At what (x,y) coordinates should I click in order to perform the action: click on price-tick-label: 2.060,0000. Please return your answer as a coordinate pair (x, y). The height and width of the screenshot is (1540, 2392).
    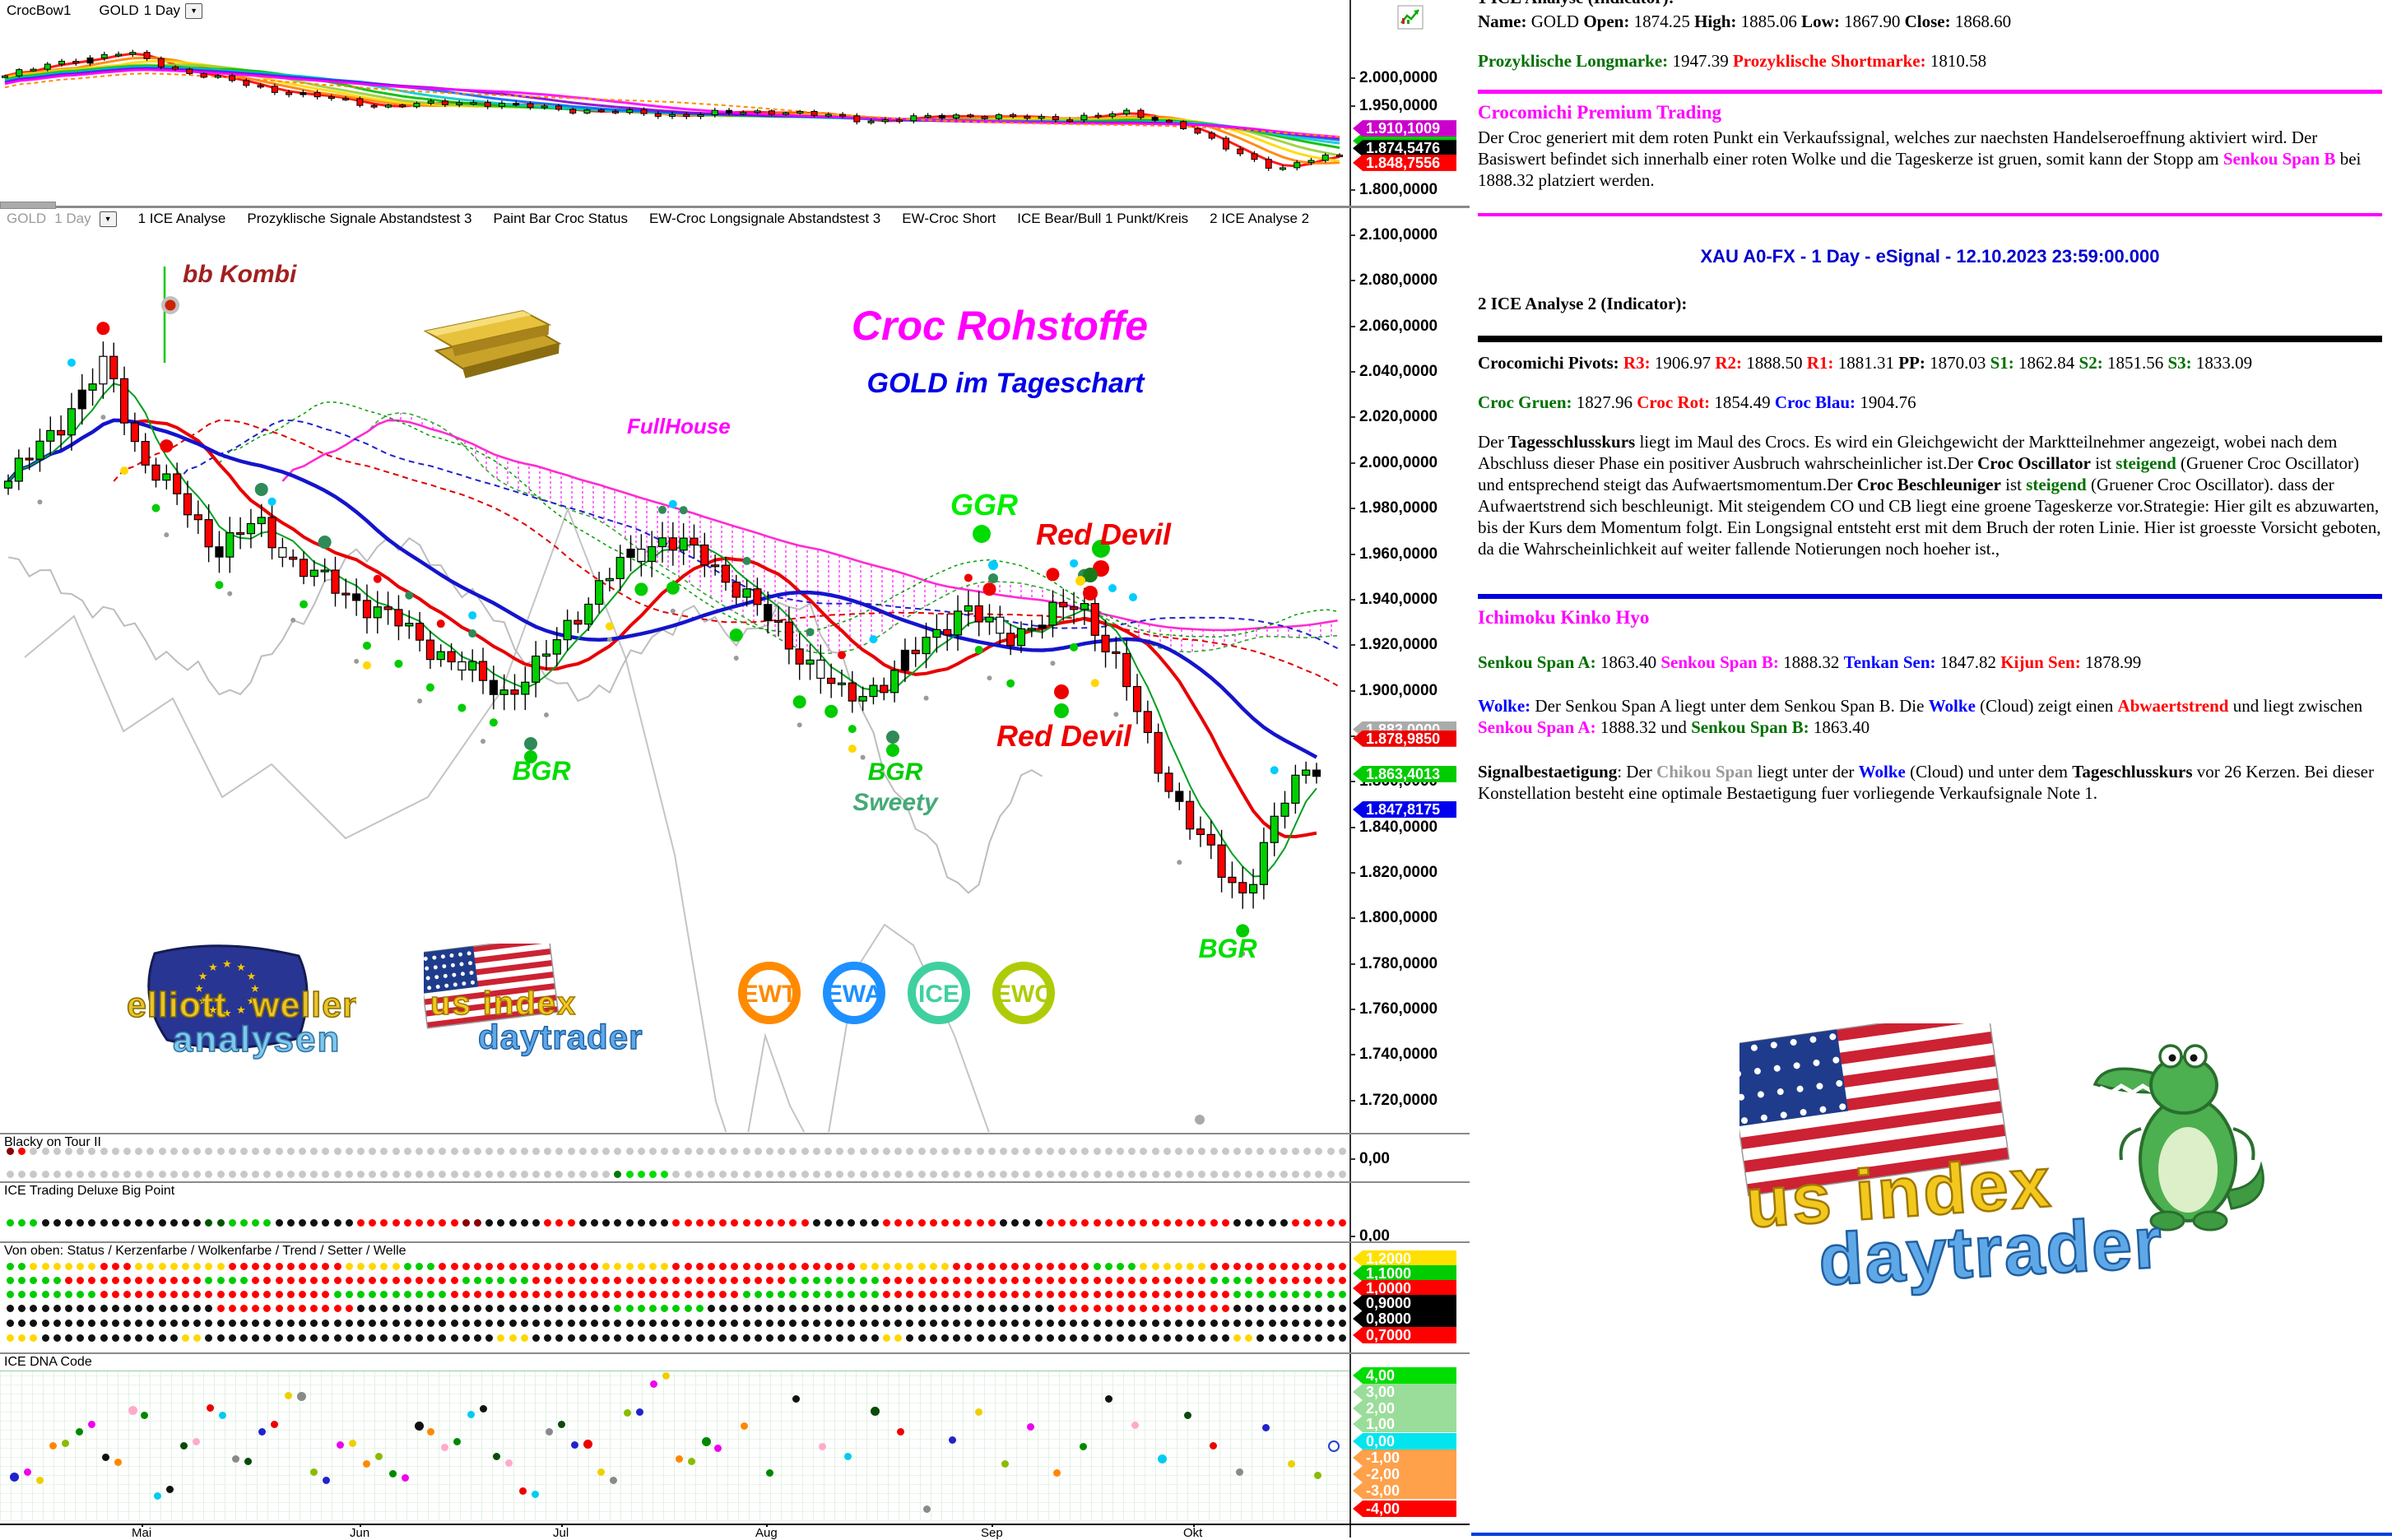
    Looking at the image, I should click on (1393, 326).